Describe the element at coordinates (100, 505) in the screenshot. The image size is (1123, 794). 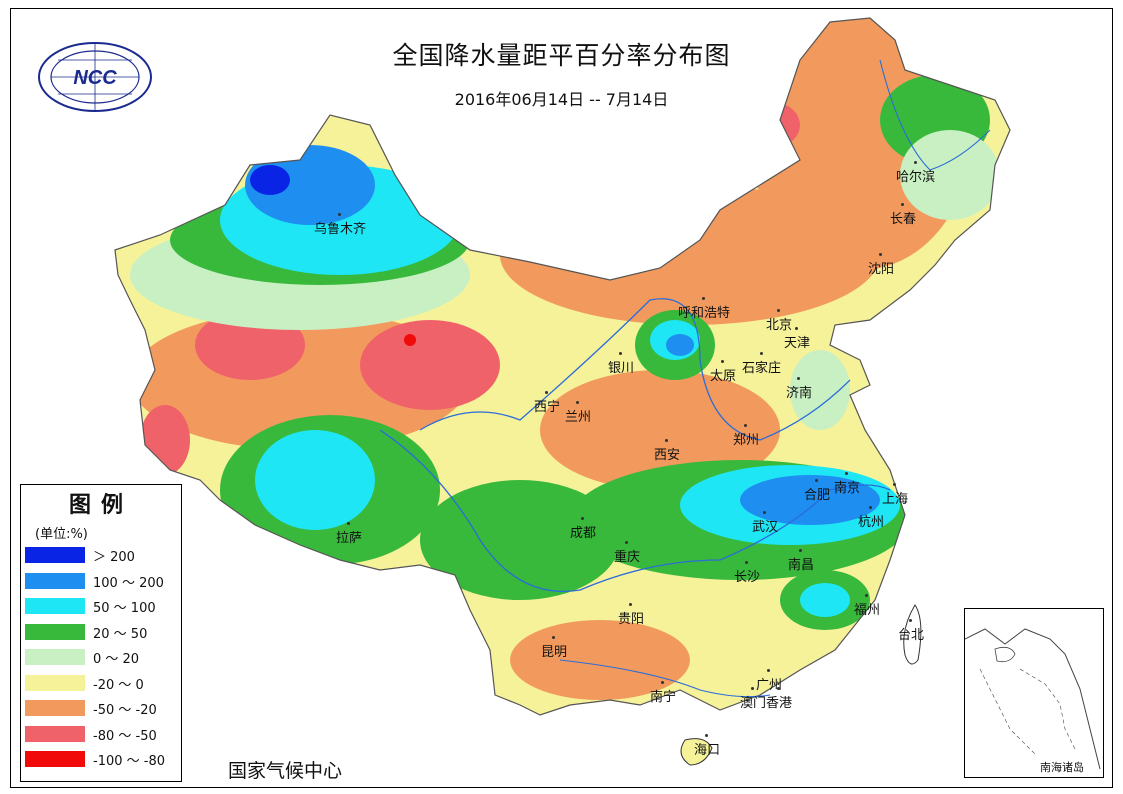
I see `legend-title: 图例` at that location.